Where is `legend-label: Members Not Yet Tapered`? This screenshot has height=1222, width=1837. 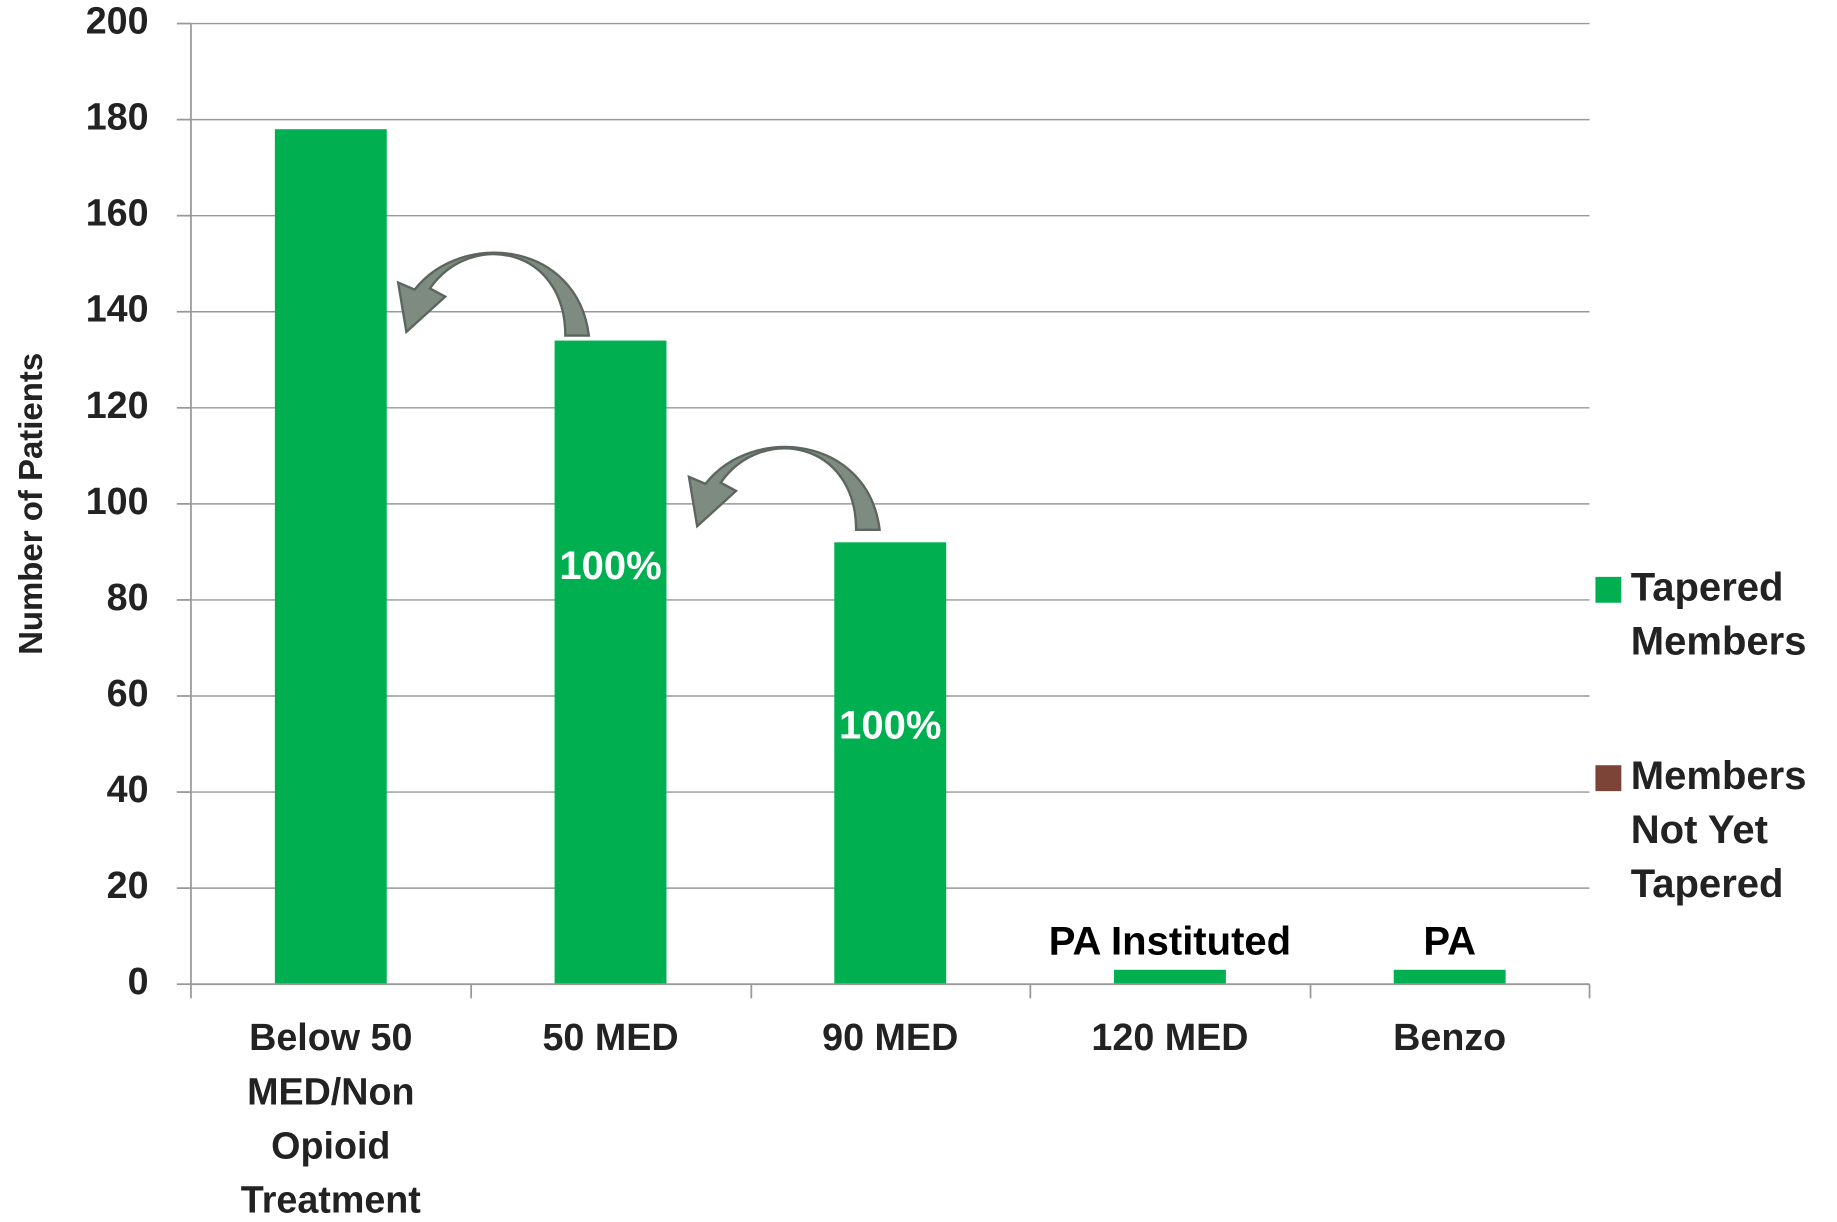 legend-label: Members Not Yet Tapered is located at coordinates (1718, 830).